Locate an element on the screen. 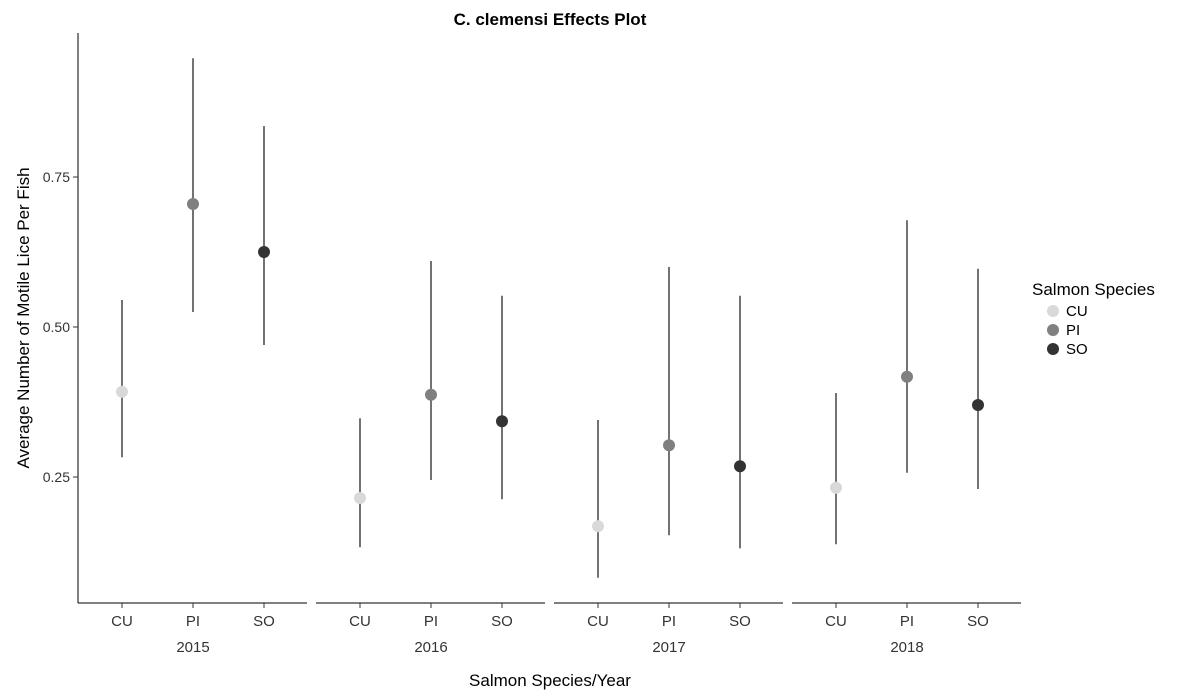 This screenshot has width=1200, height=700. legend-item: CU is located at coordinates (1067, 311).